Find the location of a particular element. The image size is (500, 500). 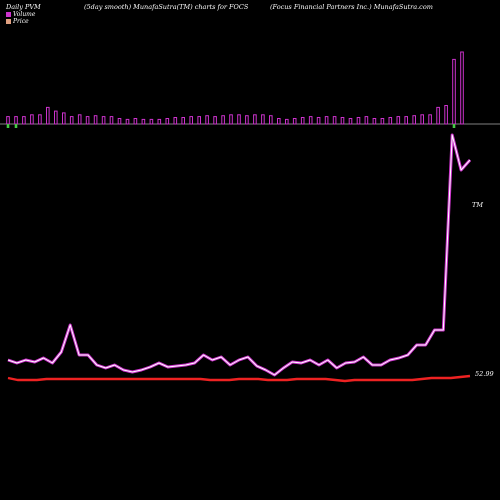

legend-price-text: Price is located at coordinates (21, 21).